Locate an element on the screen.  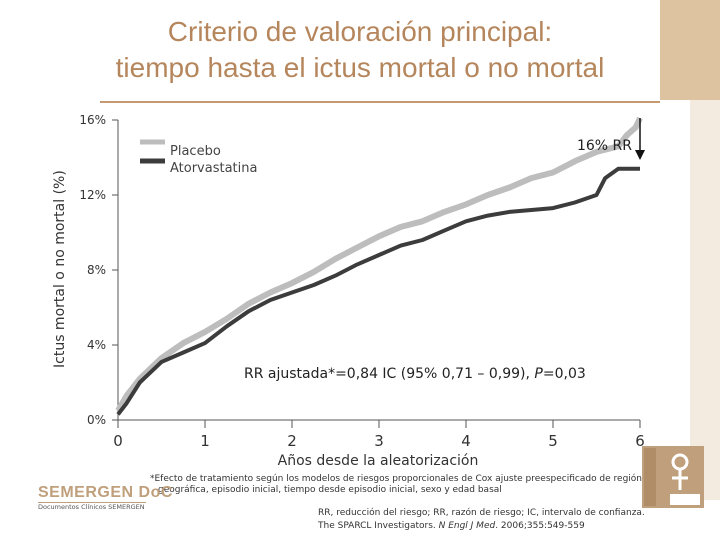
reference-suffix: . 2006;355:549-559 is located at coordinates (540, 526).